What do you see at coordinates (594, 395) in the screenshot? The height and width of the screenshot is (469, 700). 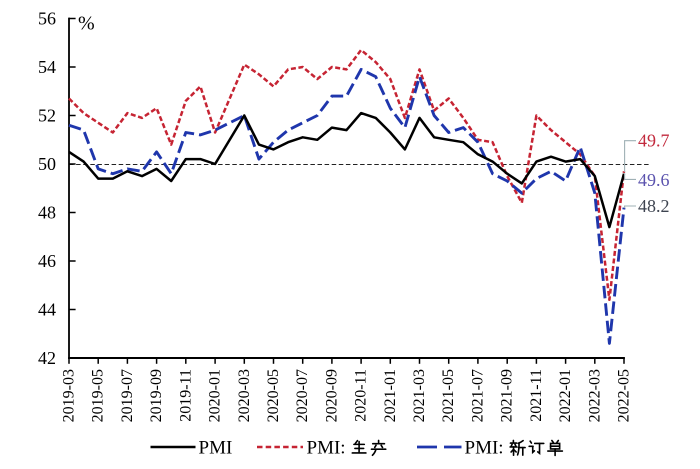 I see `svg-text: 2022-03` at bounding box center [594, 395].